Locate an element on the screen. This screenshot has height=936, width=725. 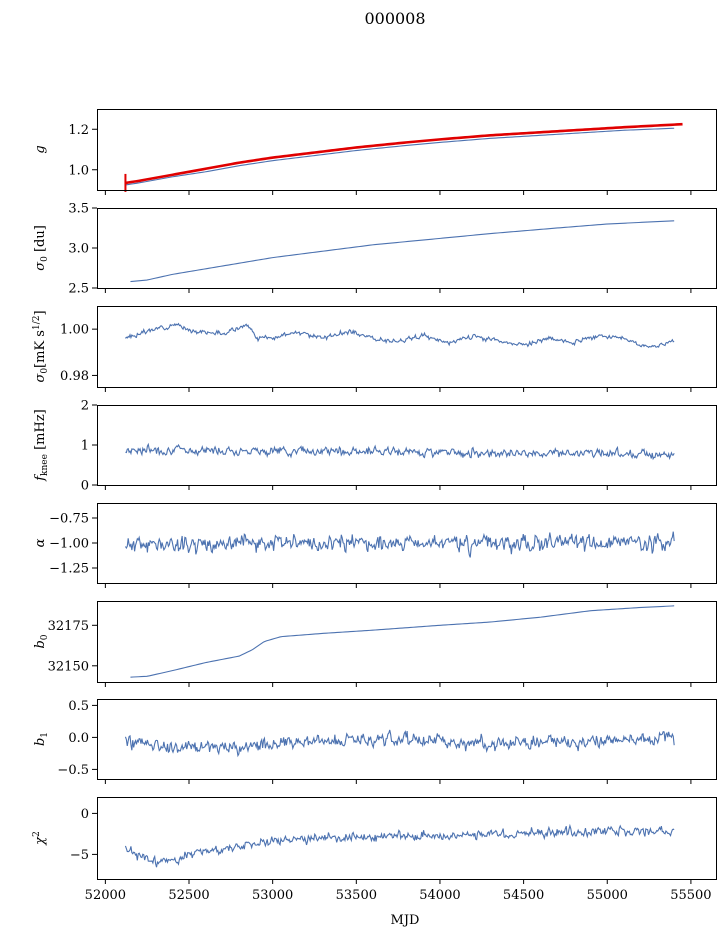
panel-sigma0-du: 2.5 3.0 3.5 σ0 [du] is located at coordinates (375, 249).